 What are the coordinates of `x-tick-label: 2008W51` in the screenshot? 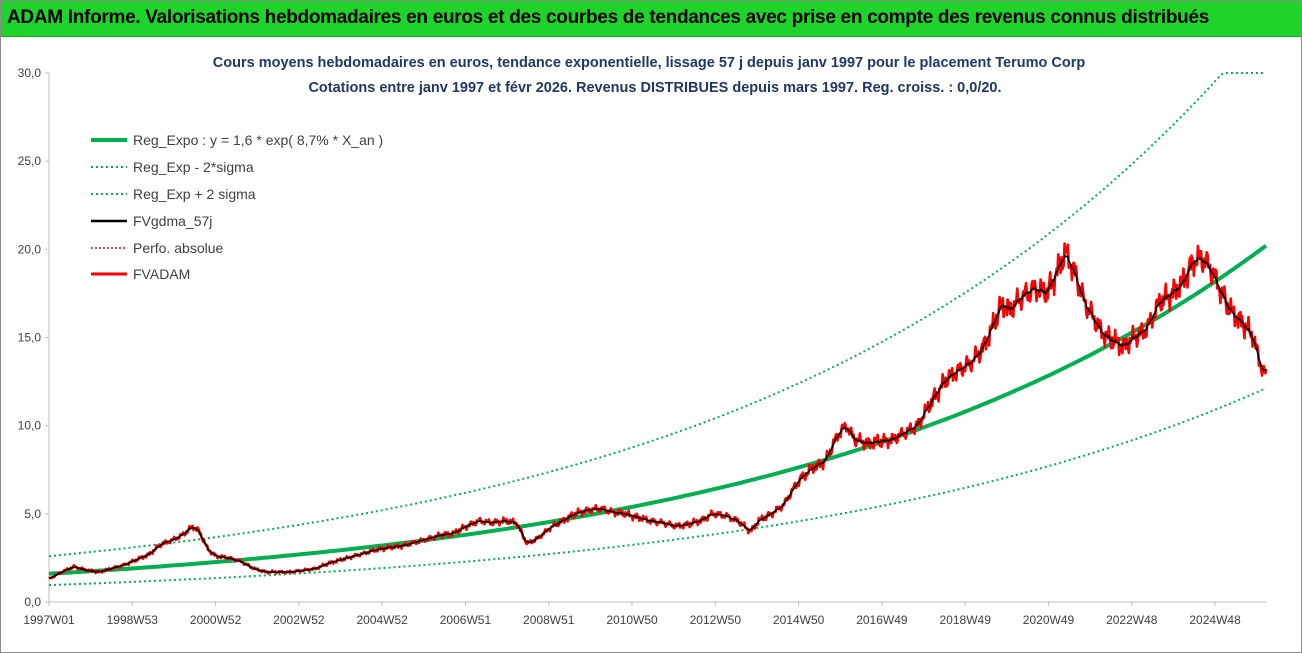 It's located at (549, 620).